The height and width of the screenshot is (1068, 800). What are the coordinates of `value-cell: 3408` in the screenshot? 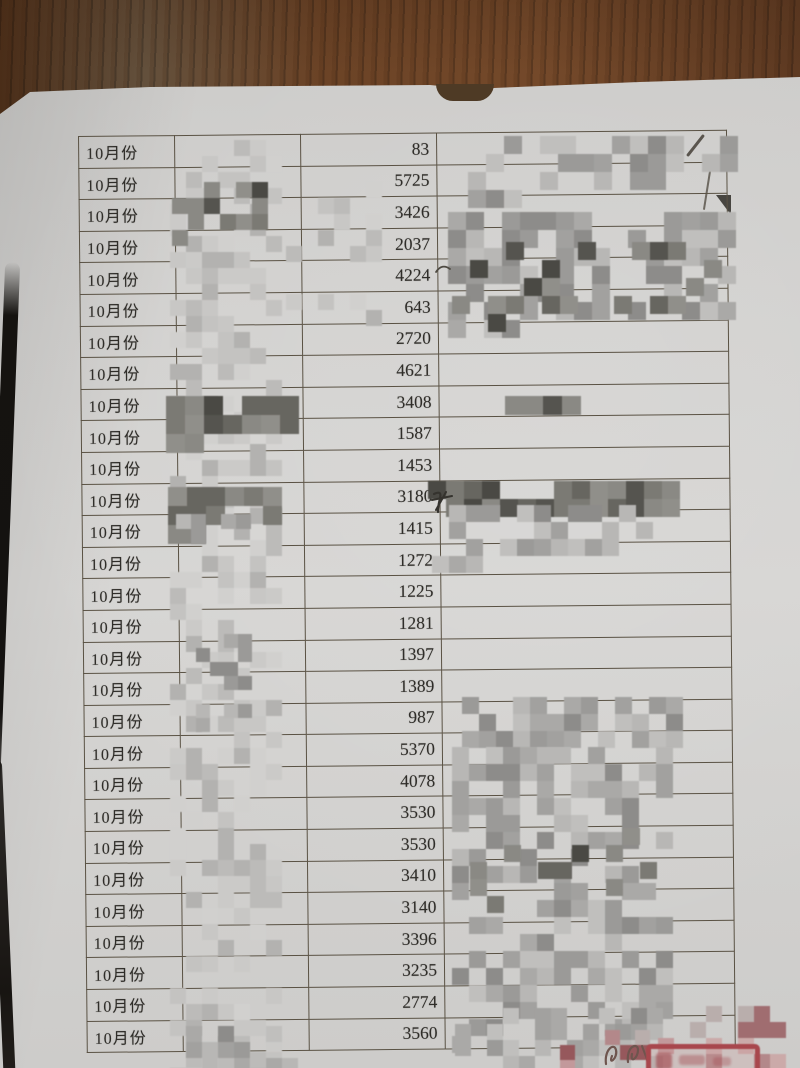 It's located at (371, 402).